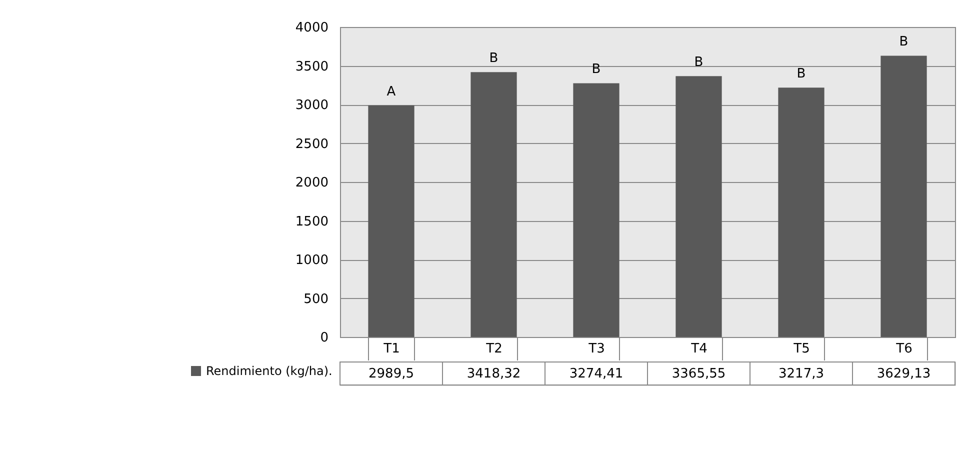 The image size is (961, 452). What do you see at coordinates (269, 371) in the screenshot?
I see `legend-label: Rendimiento (kg/ha).` at bounding box center [269, 371].